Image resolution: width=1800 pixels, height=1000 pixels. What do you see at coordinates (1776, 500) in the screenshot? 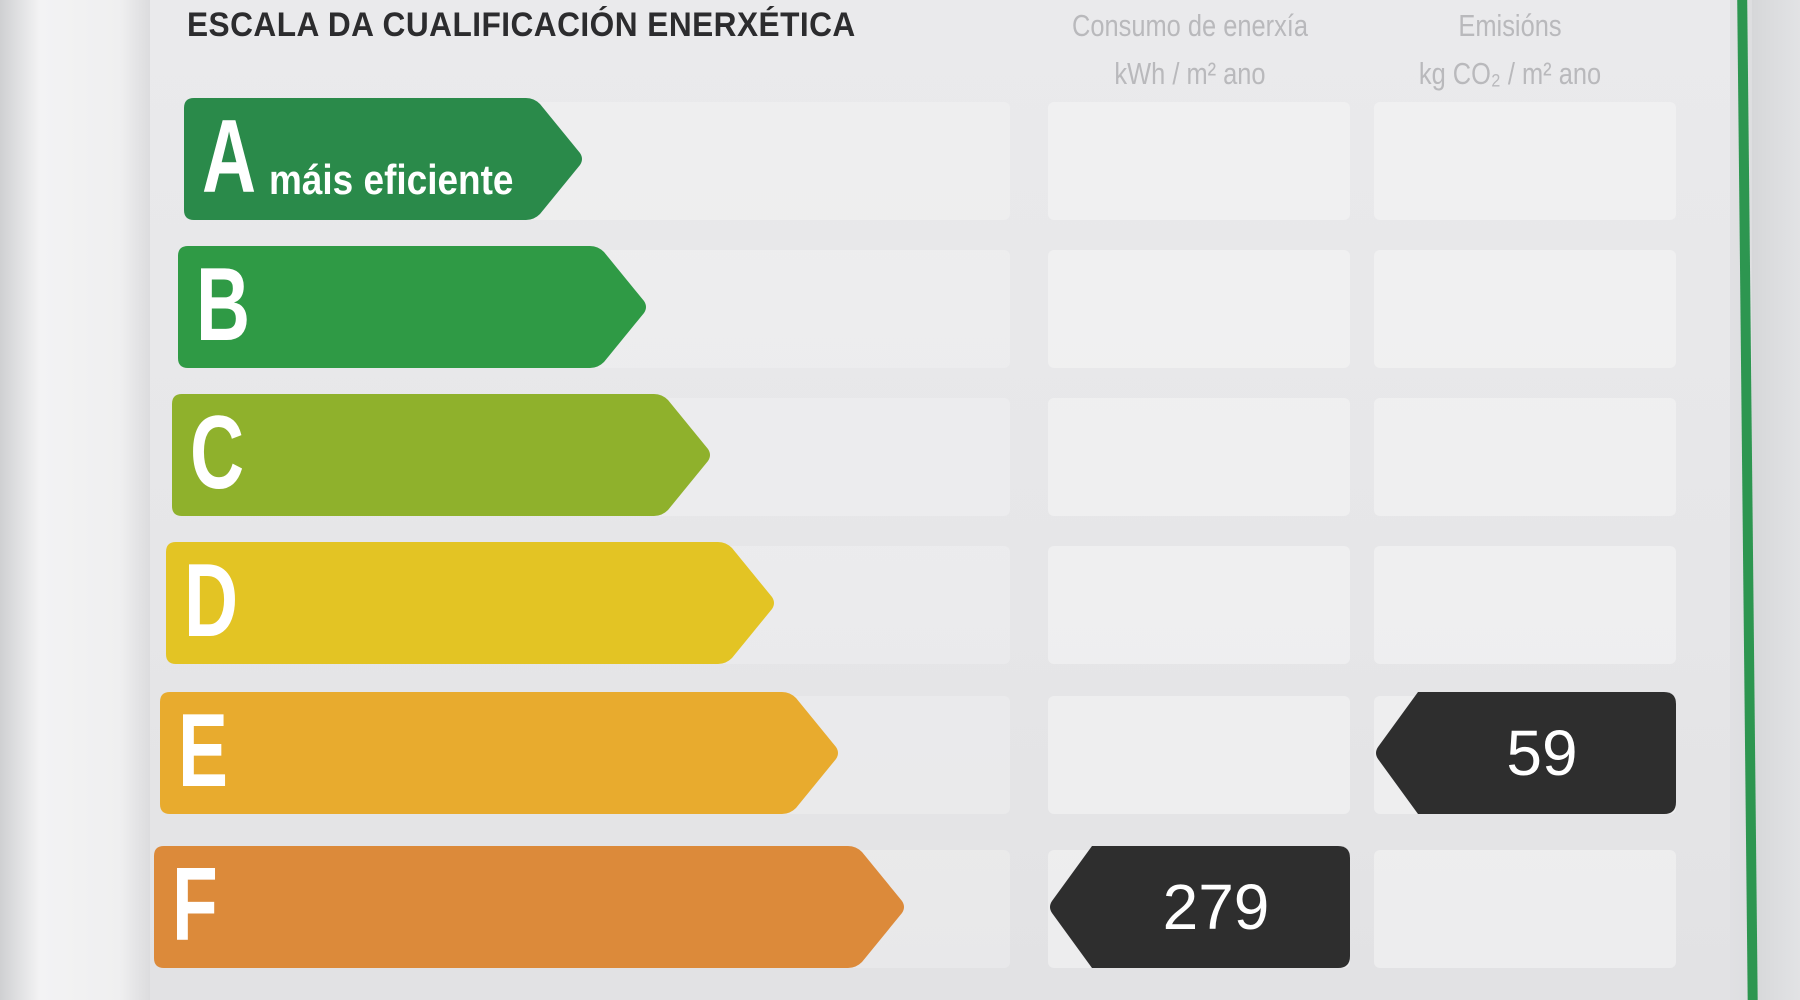
I see `page-outside` at bounding box center [1776, 500].